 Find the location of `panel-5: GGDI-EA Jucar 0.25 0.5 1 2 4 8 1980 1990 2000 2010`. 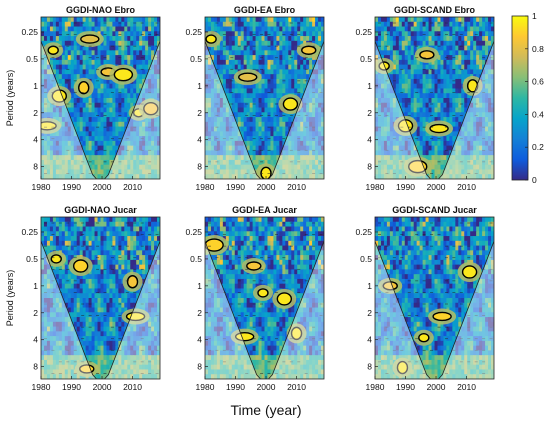

panel-5: GGDI-EA Jucar 0.25 0.5 1 2 4 8 1980 1990 2000 2010 is located at coordinates (255, 298).